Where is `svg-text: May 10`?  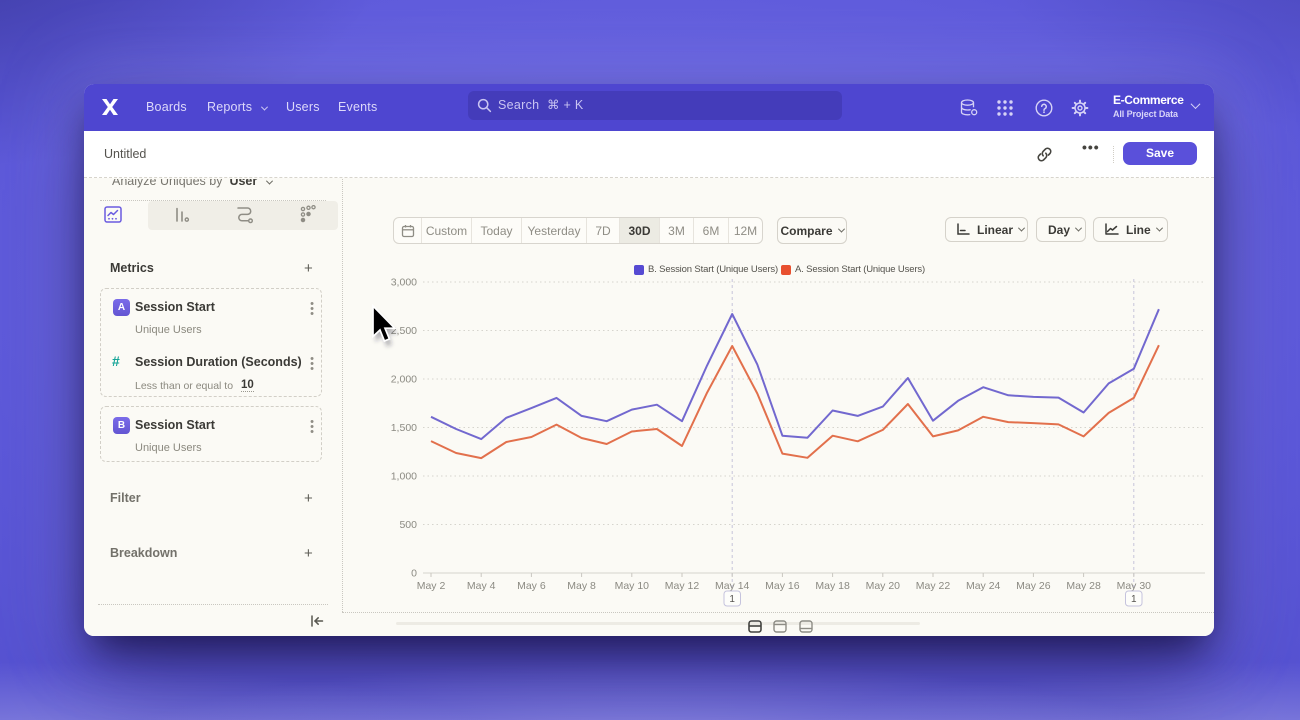 svg-text: May 10 is located at coordinates (632, 586).